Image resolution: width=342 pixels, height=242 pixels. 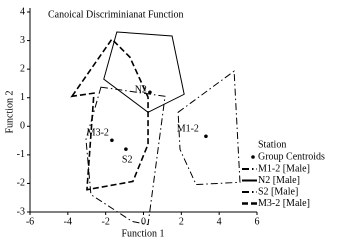 What do you see at coordinates (253, 157) in the screenshot?
I see `legend-swatch` at bounding box center [253, 157].